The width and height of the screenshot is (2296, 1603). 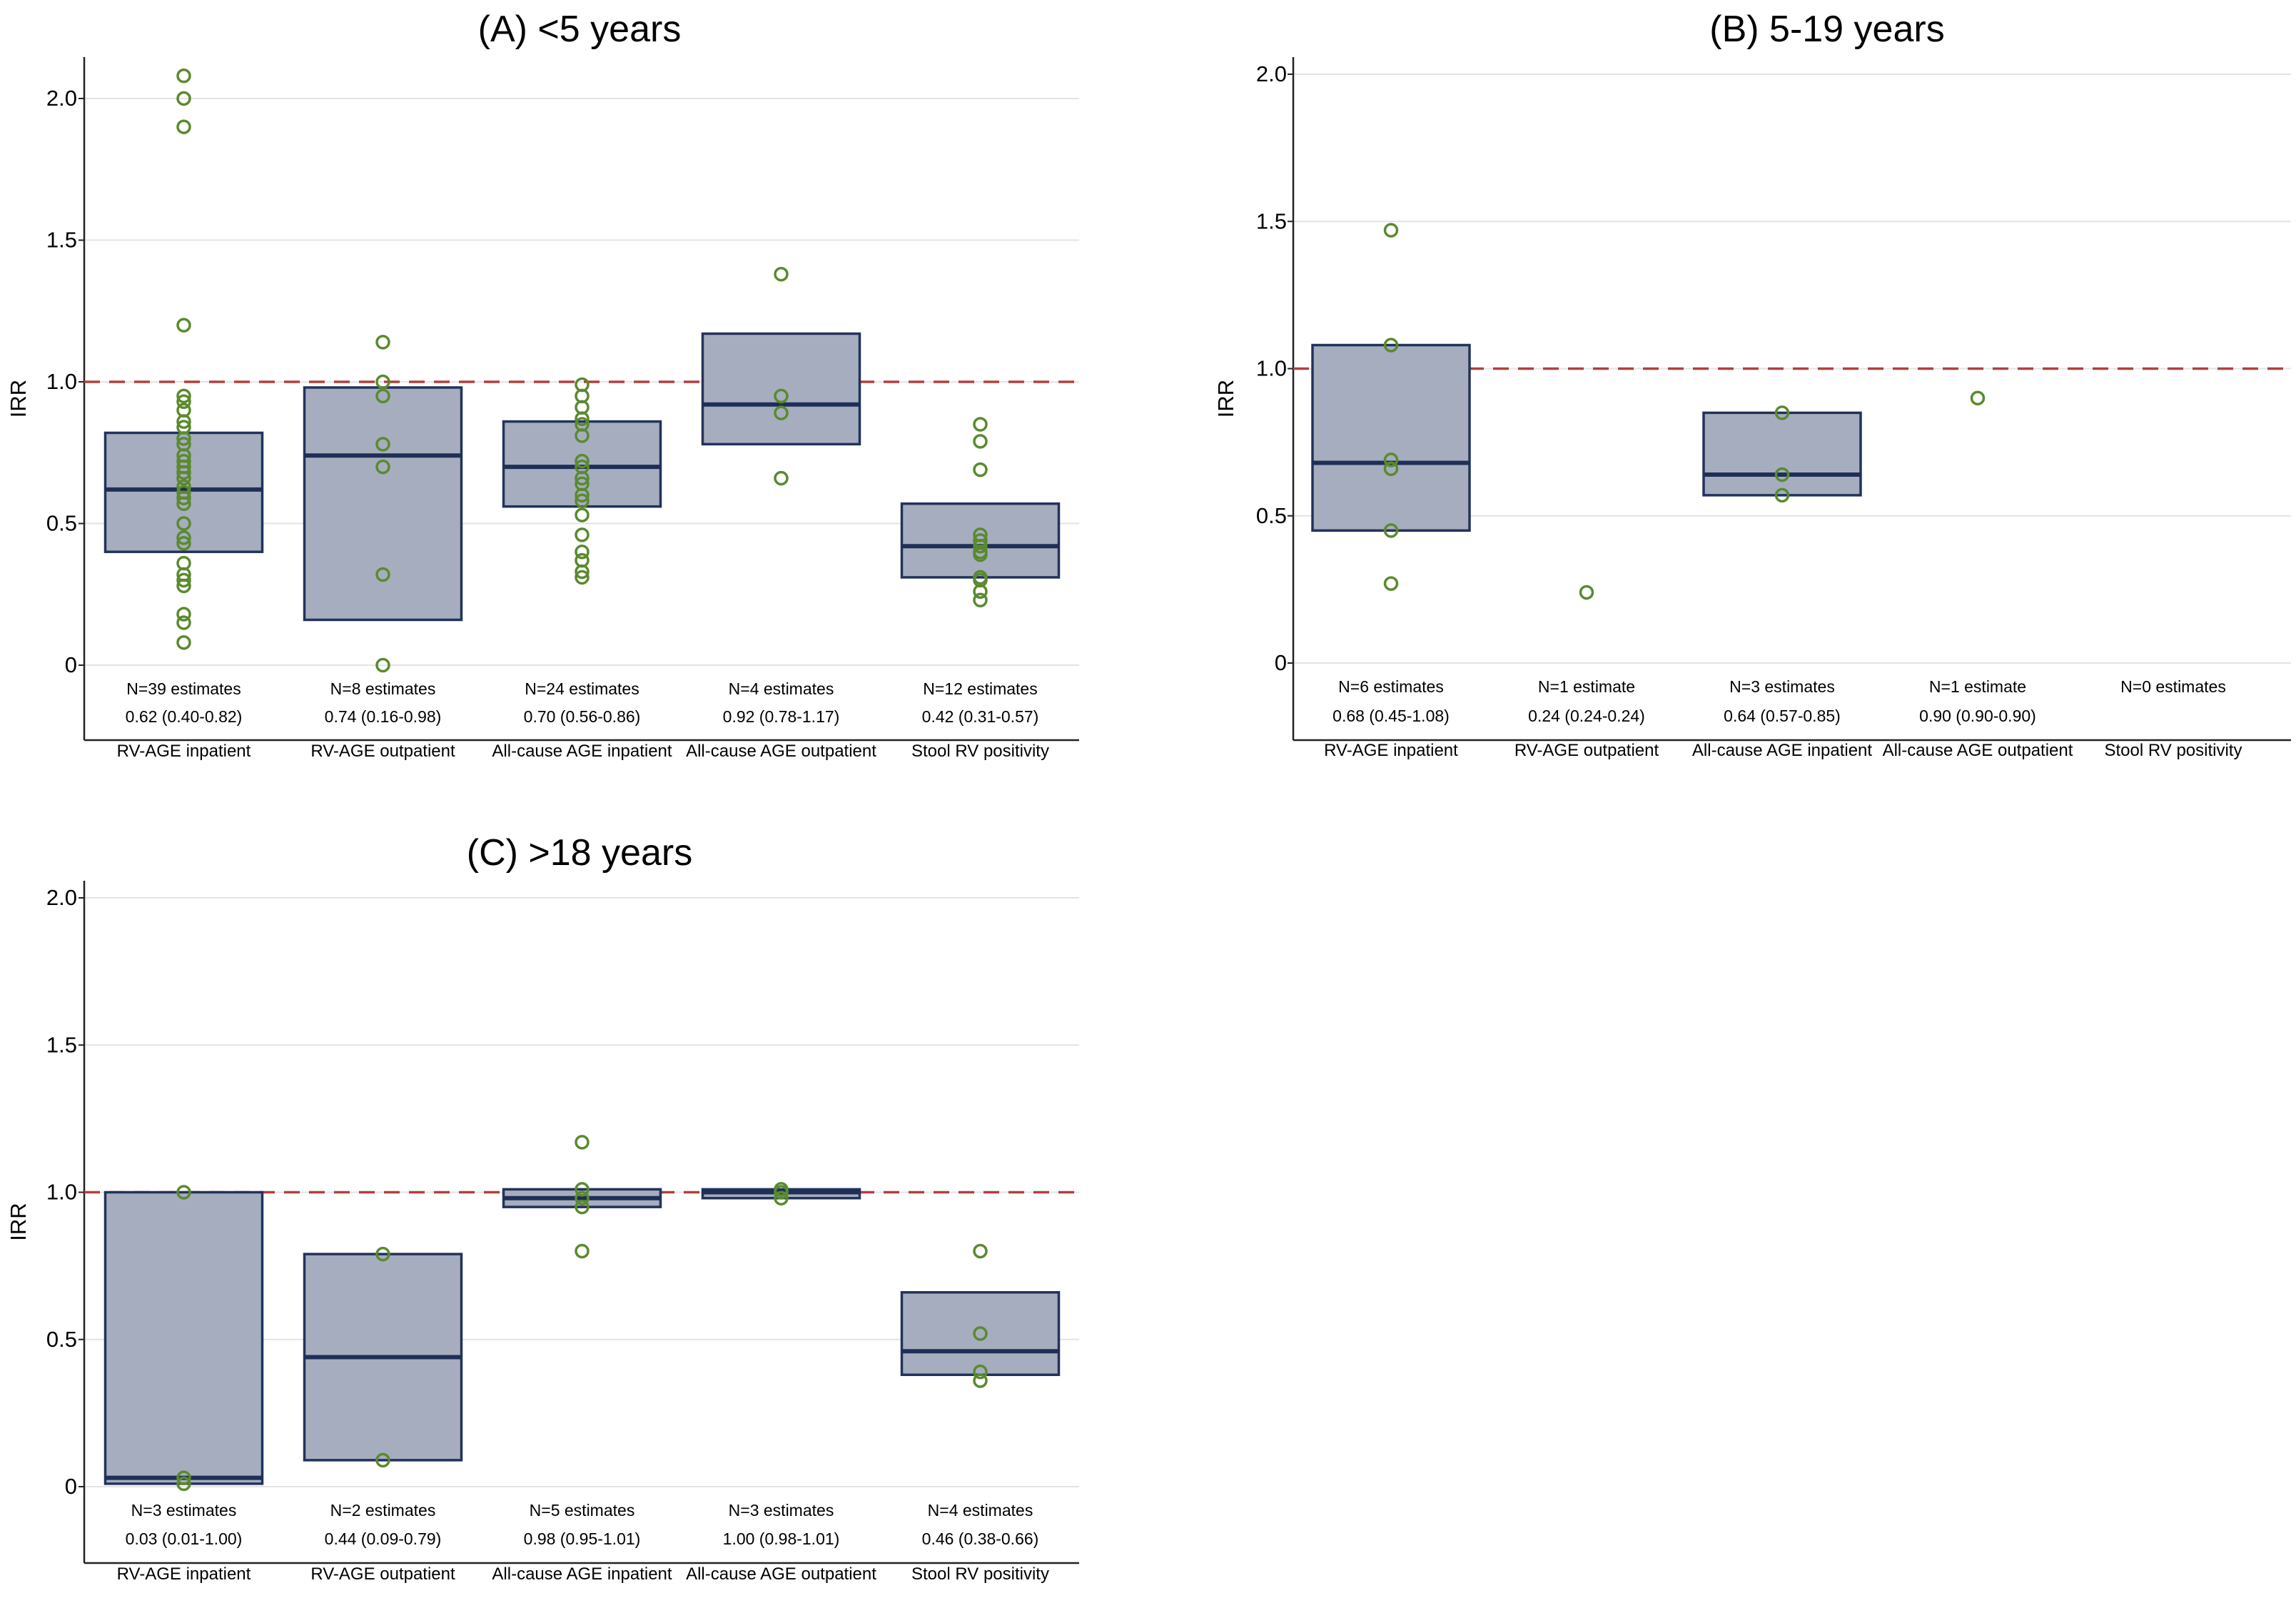 What do you see at coordinates (383, 1510) in the screenshot?
I see `n-estimates-label: N=2 estimates` at bounding box center [383, 1510].